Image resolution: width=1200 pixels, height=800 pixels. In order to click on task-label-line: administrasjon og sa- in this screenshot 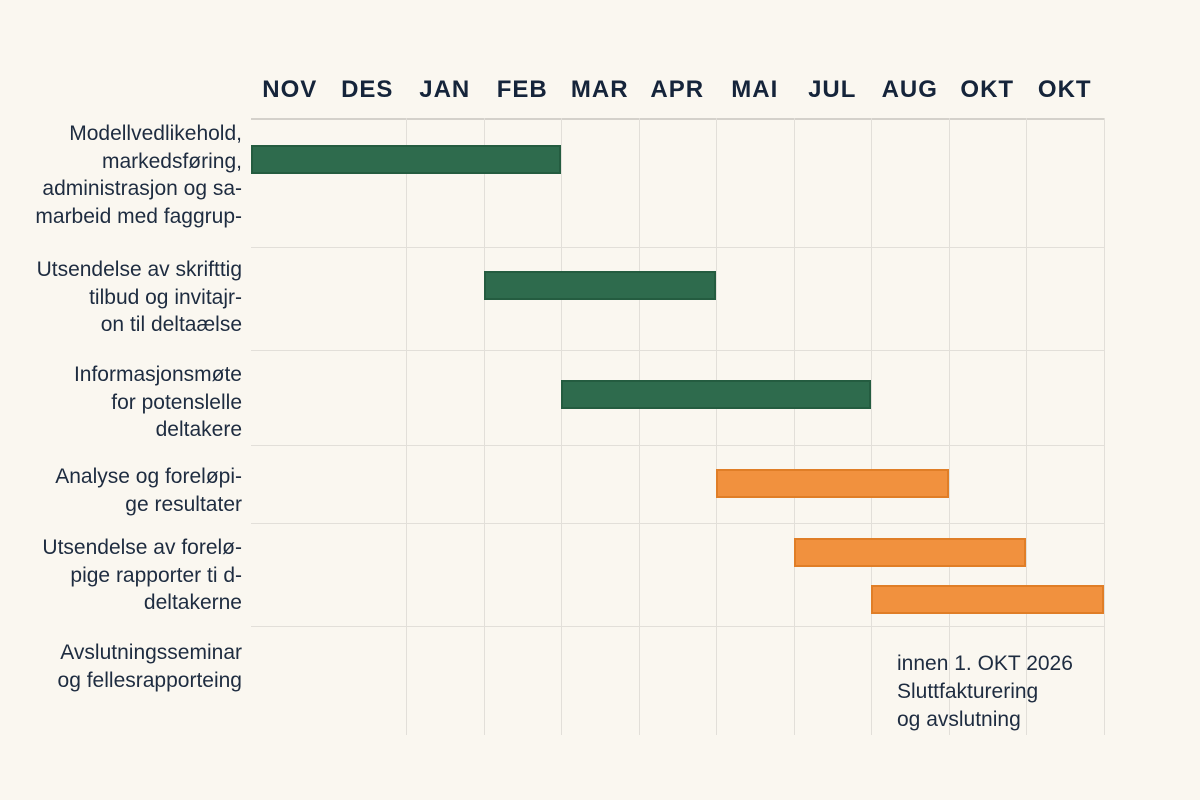, I will do `click(142, 188)`.